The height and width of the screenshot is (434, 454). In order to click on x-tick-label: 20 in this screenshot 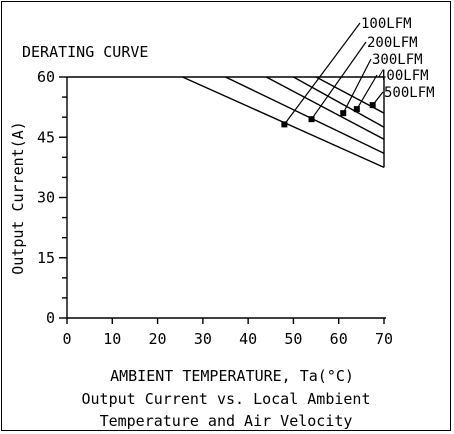, I will do `click(158, 339)`.